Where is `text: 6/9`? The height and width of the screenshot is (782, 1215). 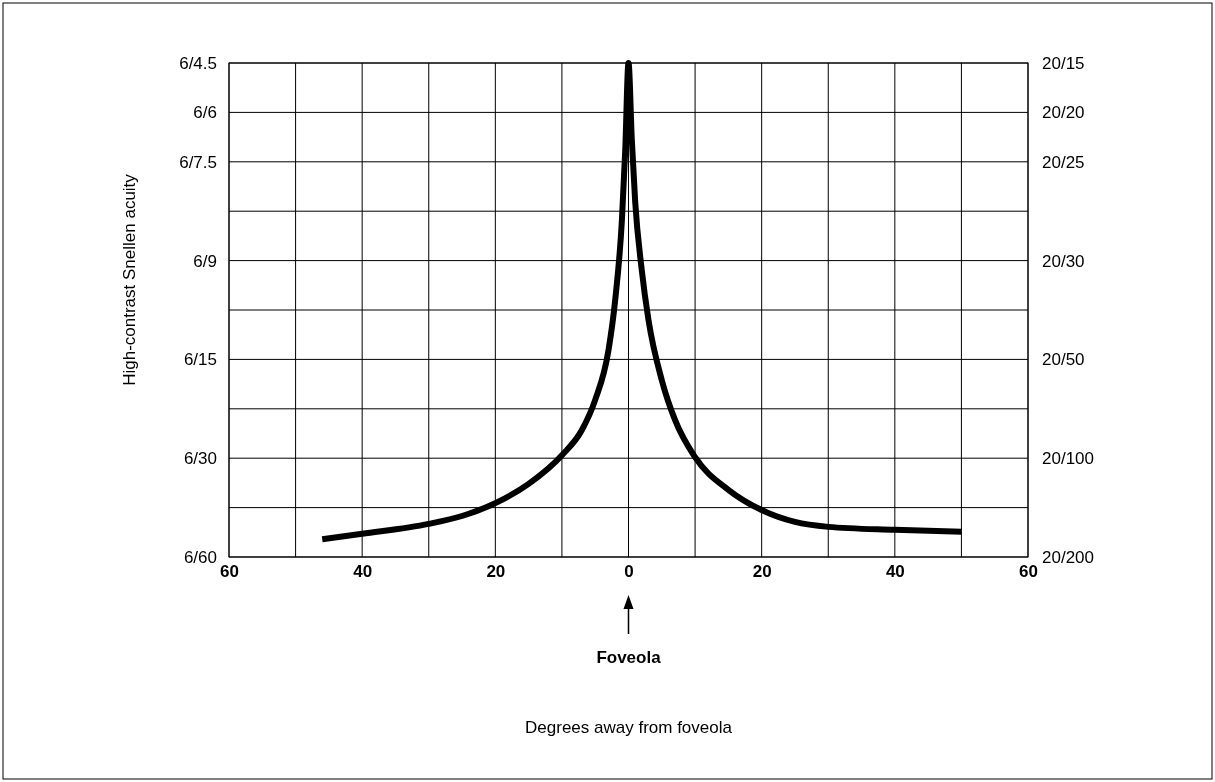
text: 6/9 is located at coordinates (205, 261).